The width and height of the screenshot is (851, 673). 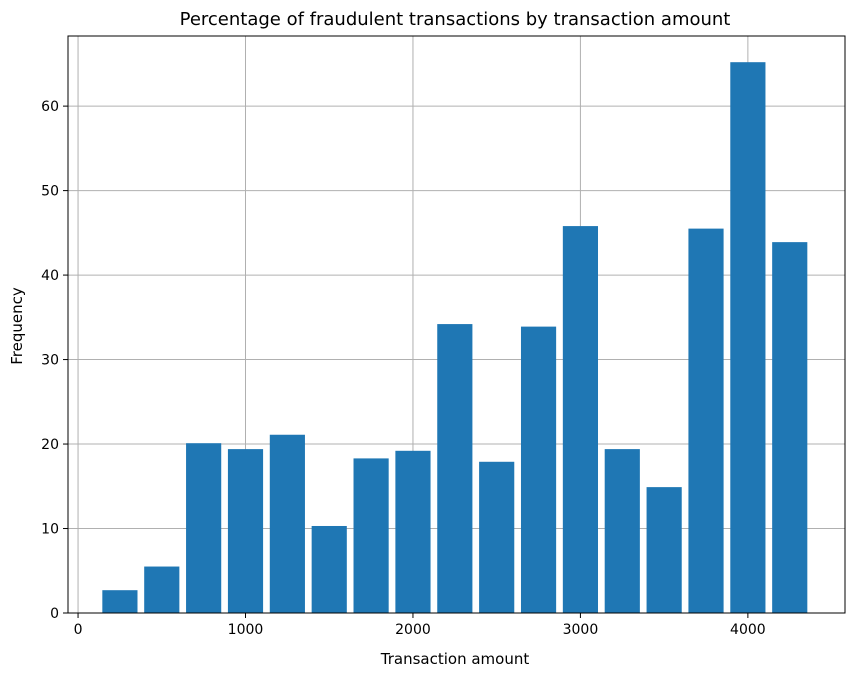 What do you see at coordinates (748, 630) in the screenshot?
I see `x-tick-label: 4000` at bounding box center [748, 630].